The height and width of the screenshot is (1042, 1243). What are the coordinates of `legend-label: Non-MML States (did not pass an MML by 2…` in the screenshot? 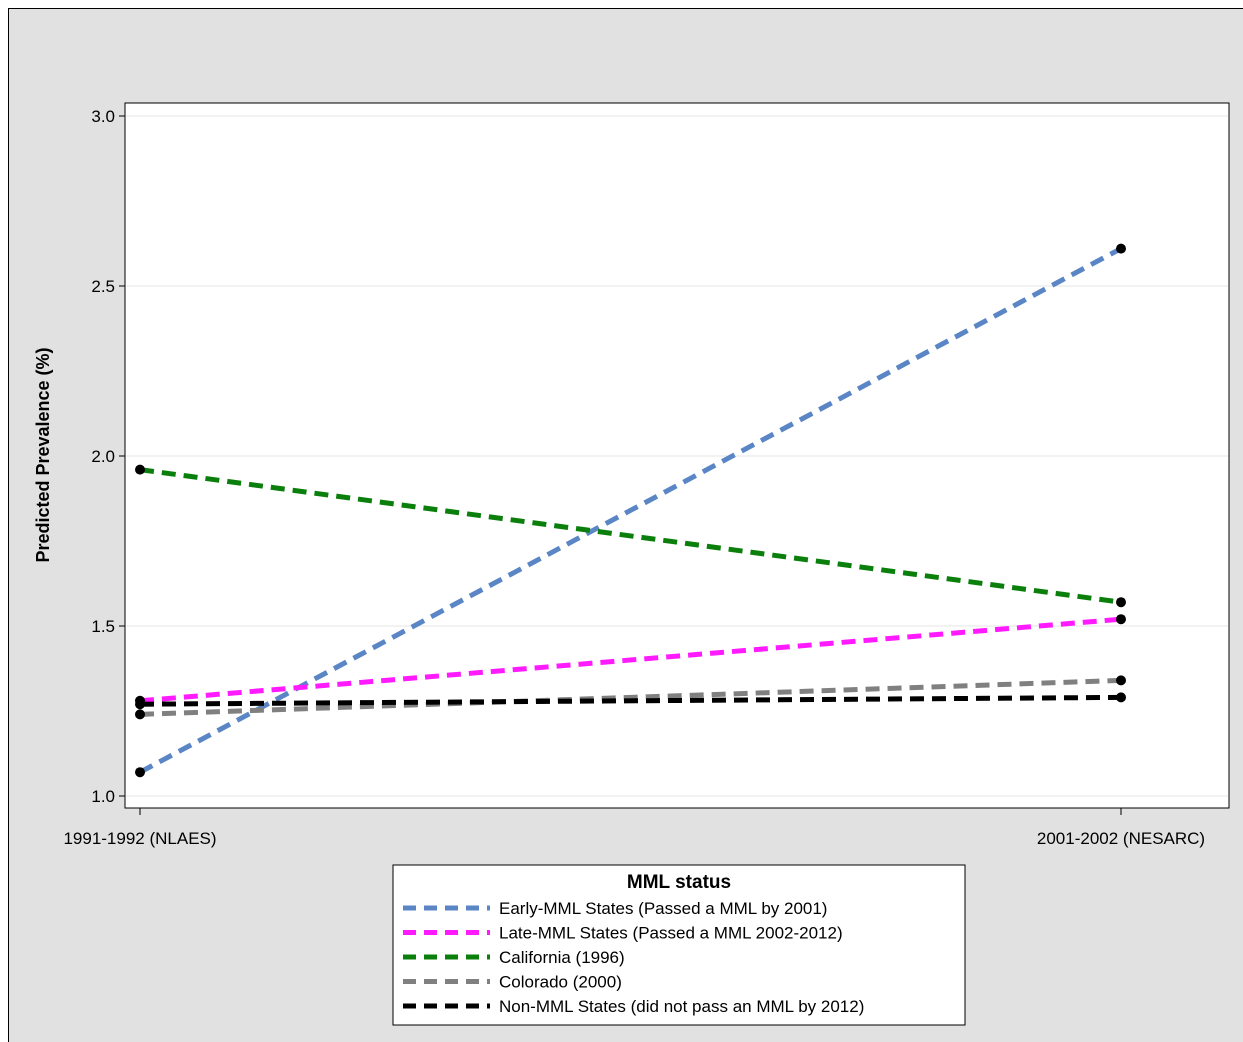 It's located at (681, 1006).